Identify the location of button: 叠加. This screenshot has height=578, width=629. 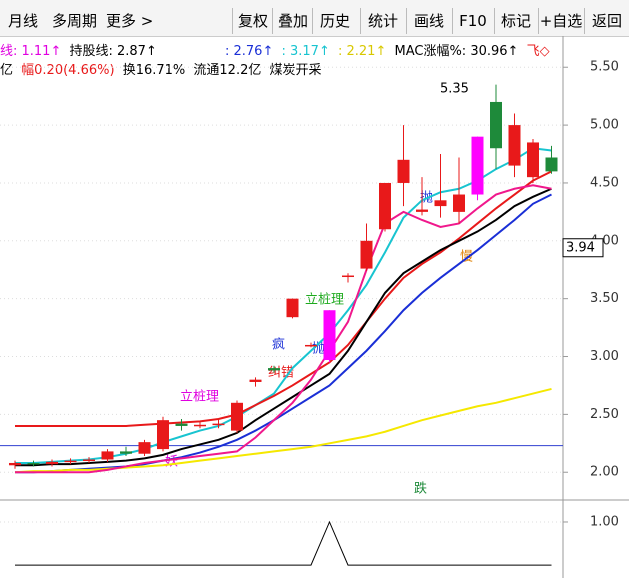
(292, 21).